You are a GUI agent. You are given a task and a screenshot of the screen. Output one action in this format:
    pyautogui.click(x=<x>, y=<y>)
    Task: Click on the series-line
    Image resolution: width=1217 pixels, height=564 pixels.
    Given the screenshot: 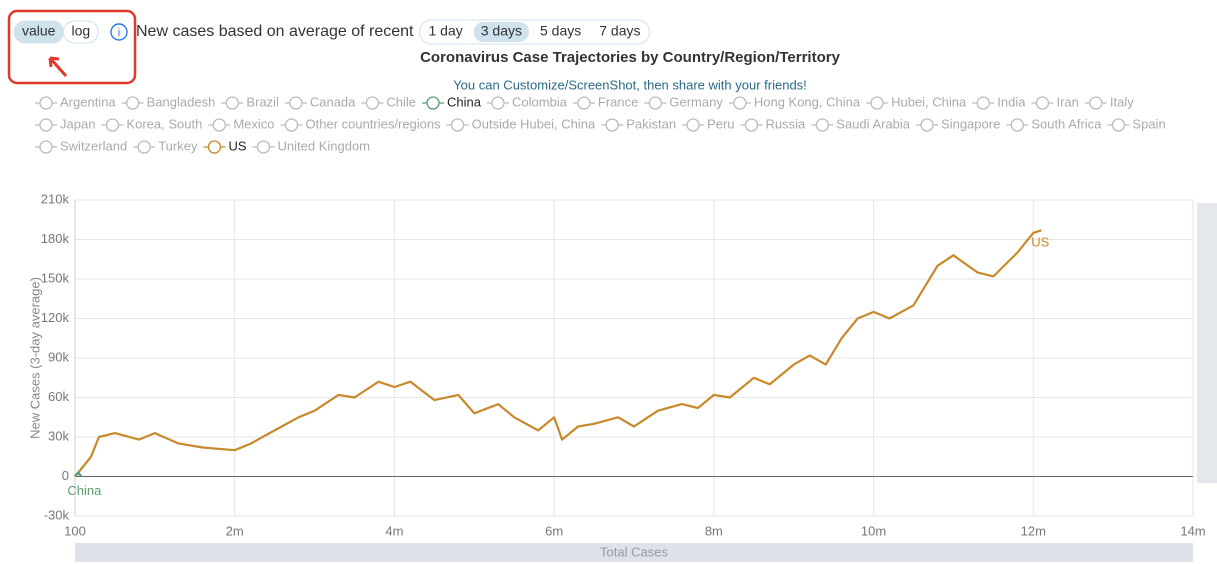 What is the action you would take?
    pyautogui.click(x=78, y=474)
    